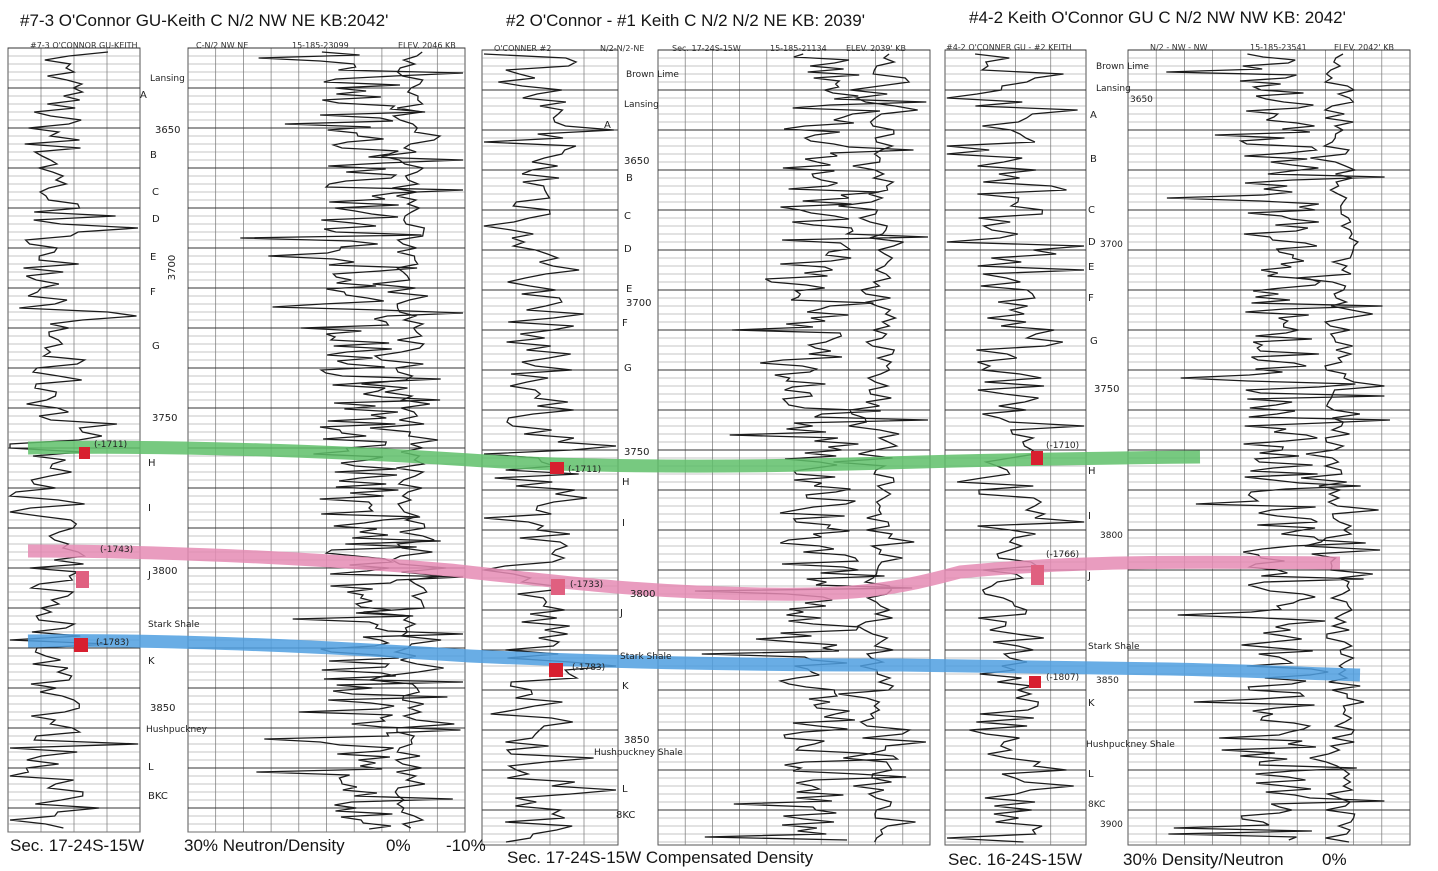 The height and width of the screenshot is (871, 1438). What do you see at coordinates (684, 572) in the screenshot?
I see `correlation-band-pink` at bounding box center [684, 572].